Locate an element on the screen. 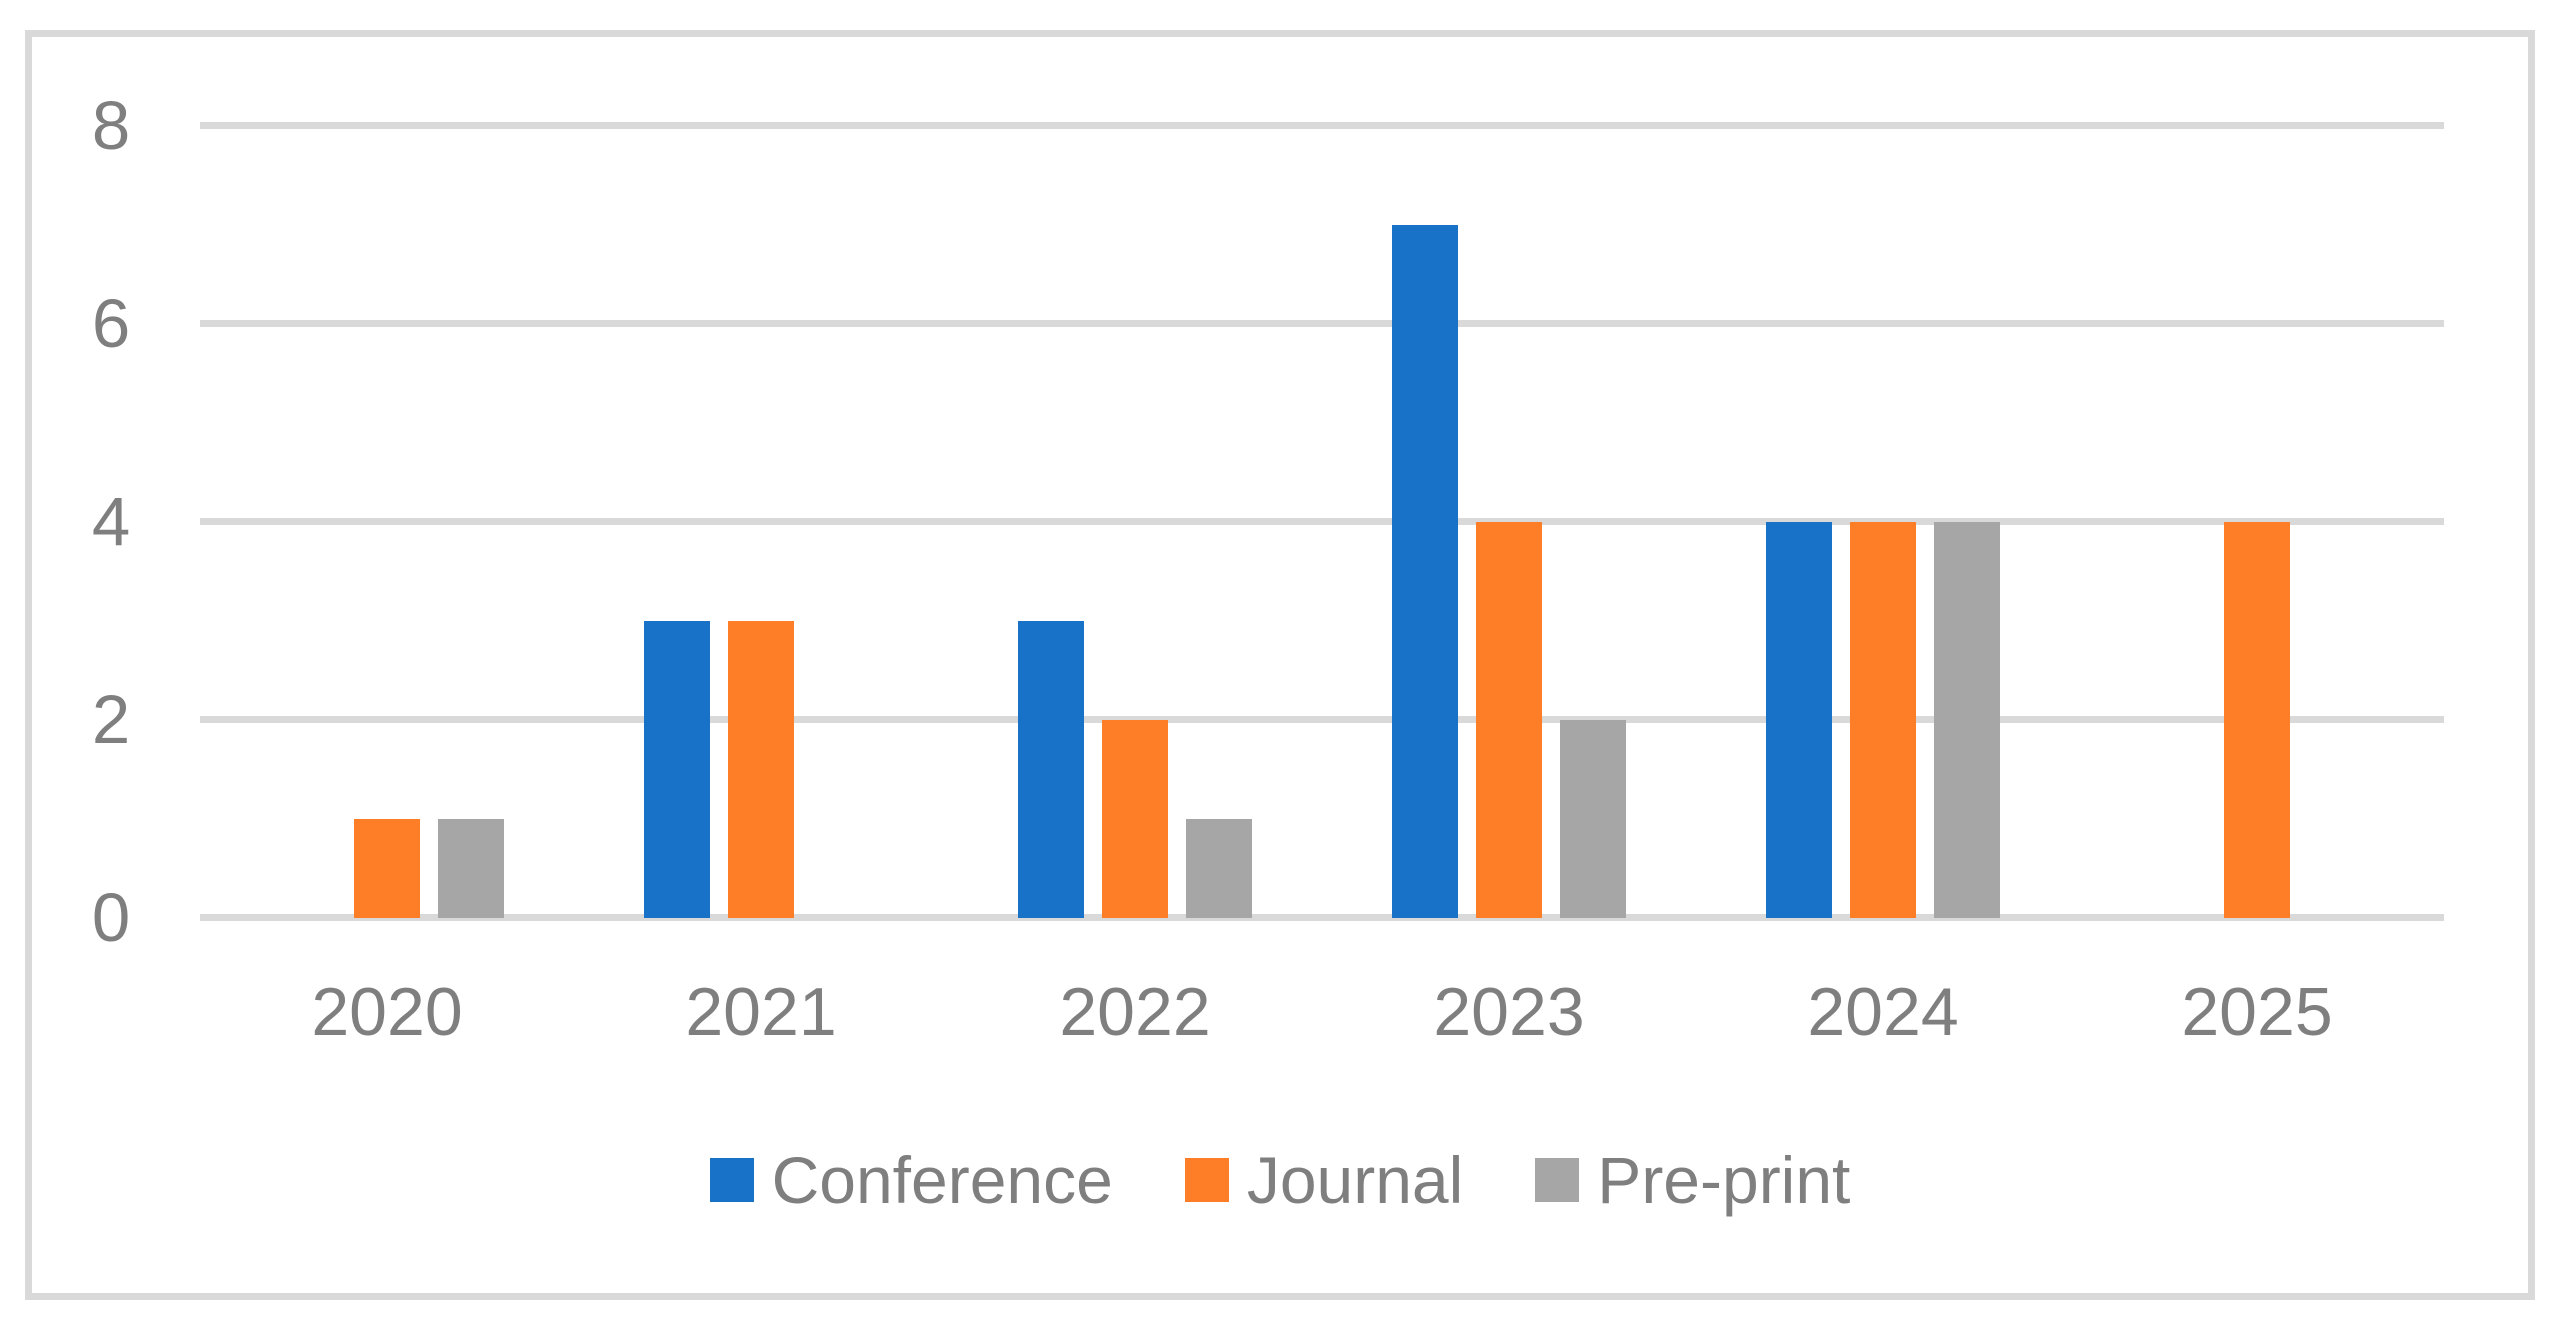 This screenshot has width=2575, height=1342. legend-label-journal: Journal is located at coordinates (1355, 1180).